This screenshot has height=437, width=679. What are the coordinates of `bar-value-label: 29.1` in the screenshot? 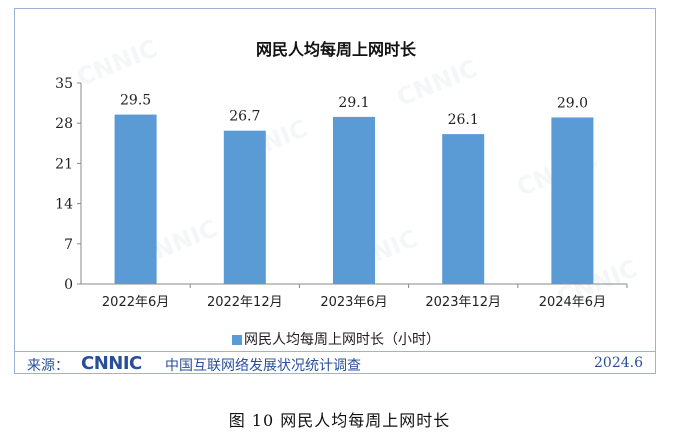 It's located at (353, 103).